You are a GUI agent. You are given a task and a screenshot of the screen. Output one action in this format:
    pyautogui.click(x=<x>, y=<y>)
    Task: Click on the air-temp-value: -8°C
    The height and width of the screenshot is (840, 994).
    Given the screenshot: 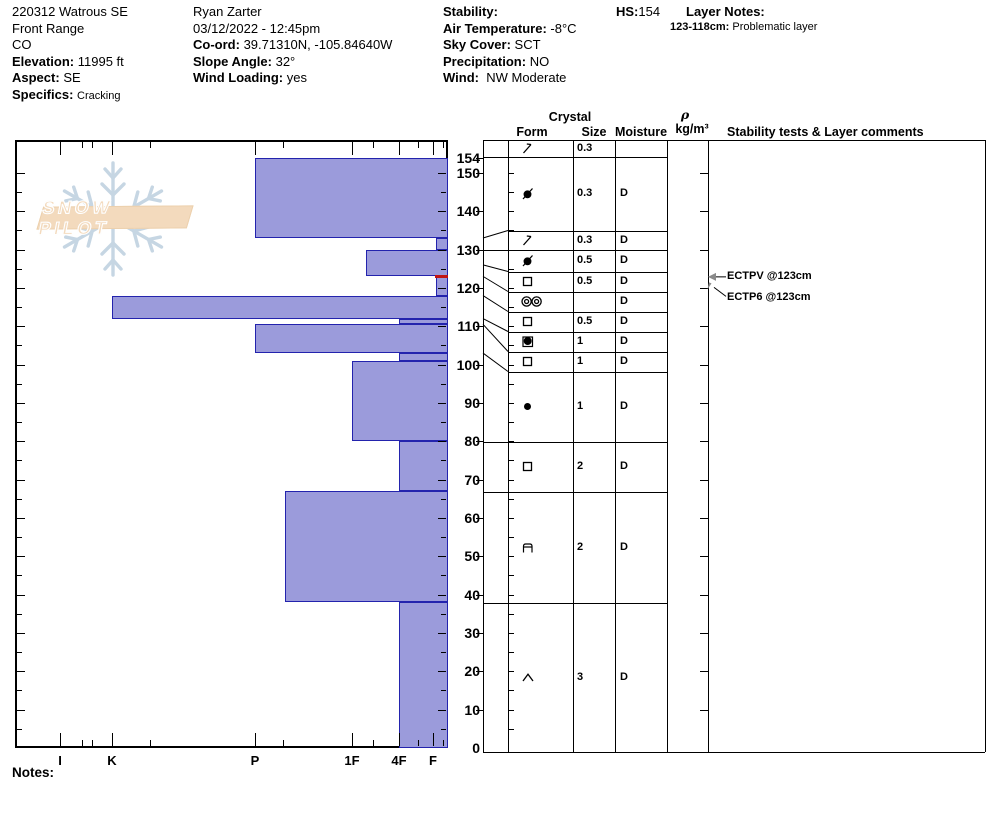 What is the action you would take?
    pyautogui.click(x=563, y=28)
    